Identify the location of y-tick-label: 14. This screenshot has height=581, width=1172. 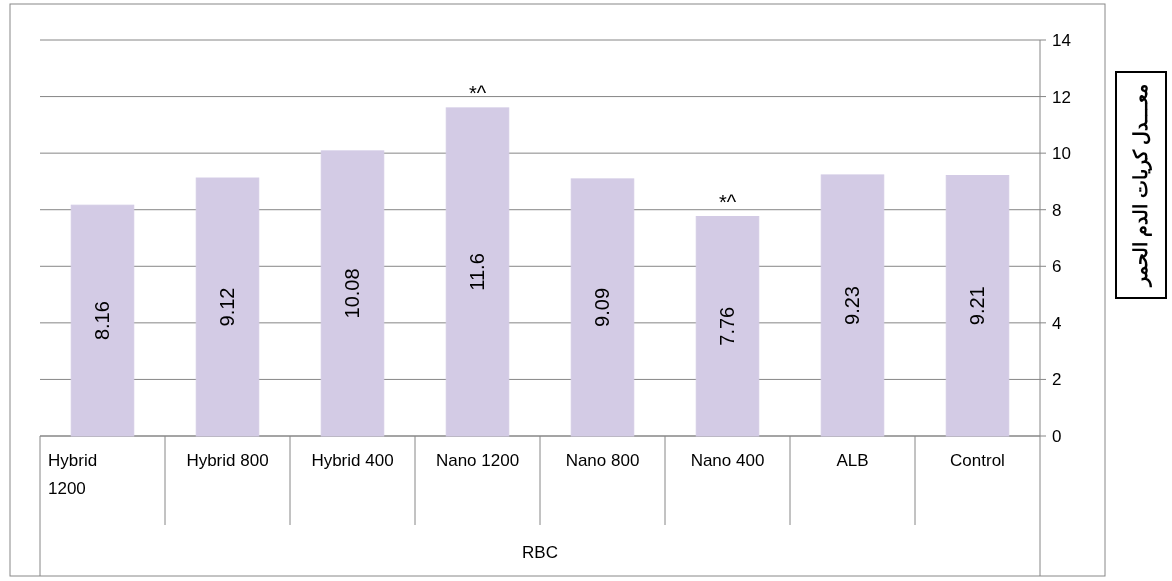
(1061, 40).